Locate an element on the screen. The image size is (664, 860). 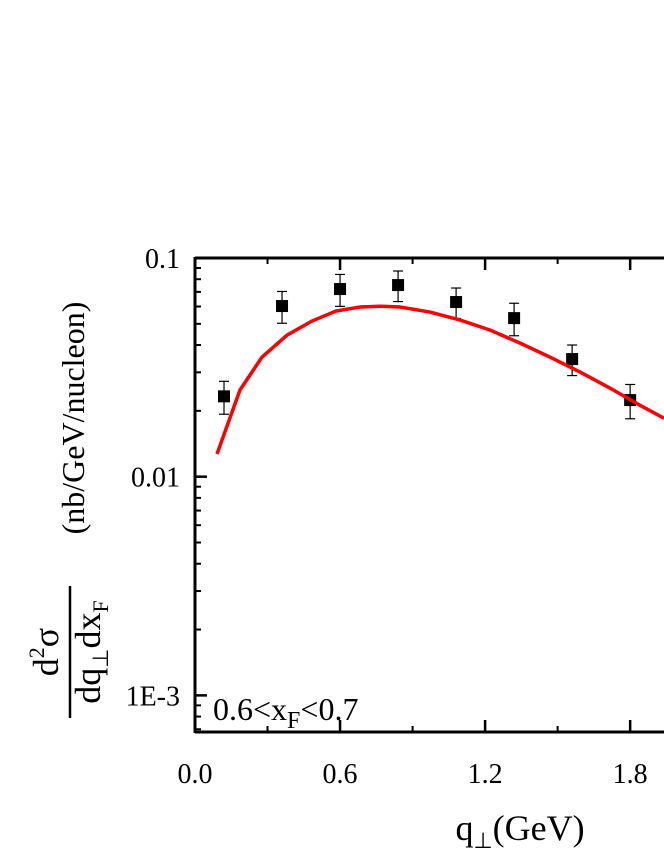
y-tick-label: 1E-3 is located at coordinates (153, 696).